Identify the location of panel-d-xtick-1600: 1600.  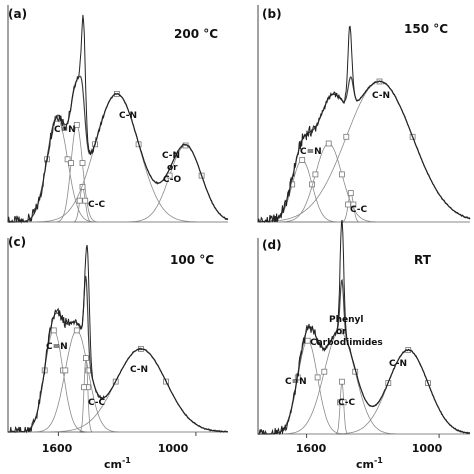
(311, 448).